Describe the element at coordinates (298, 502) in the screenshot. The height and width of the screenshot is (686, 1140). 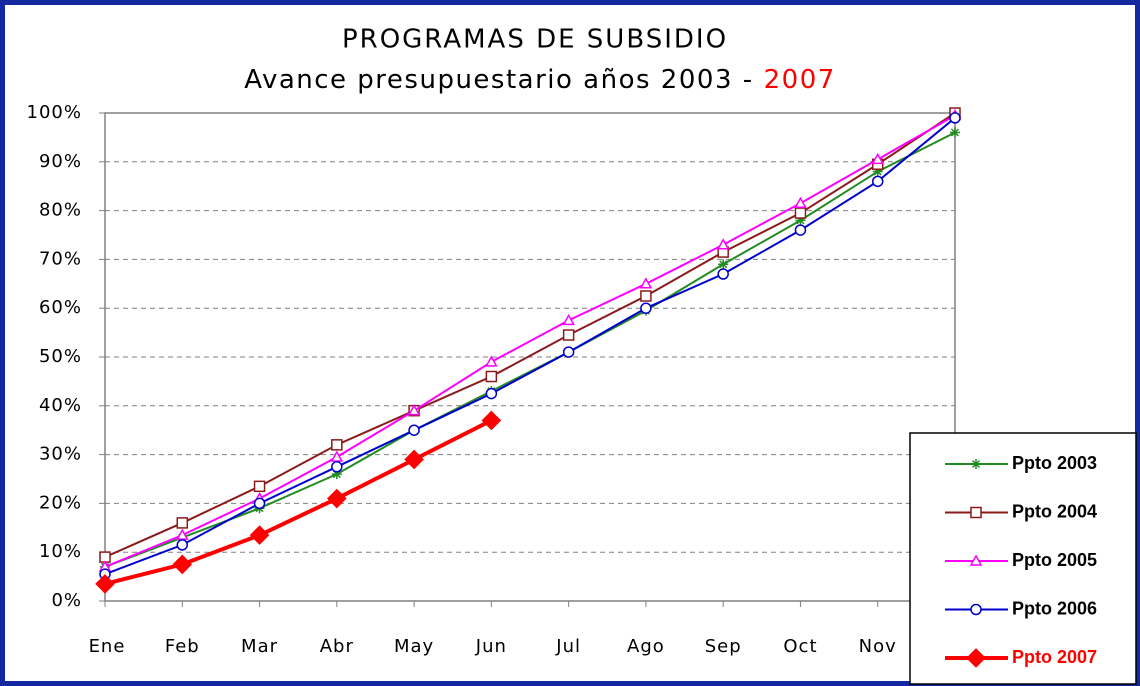
I see `series-line` at that location.